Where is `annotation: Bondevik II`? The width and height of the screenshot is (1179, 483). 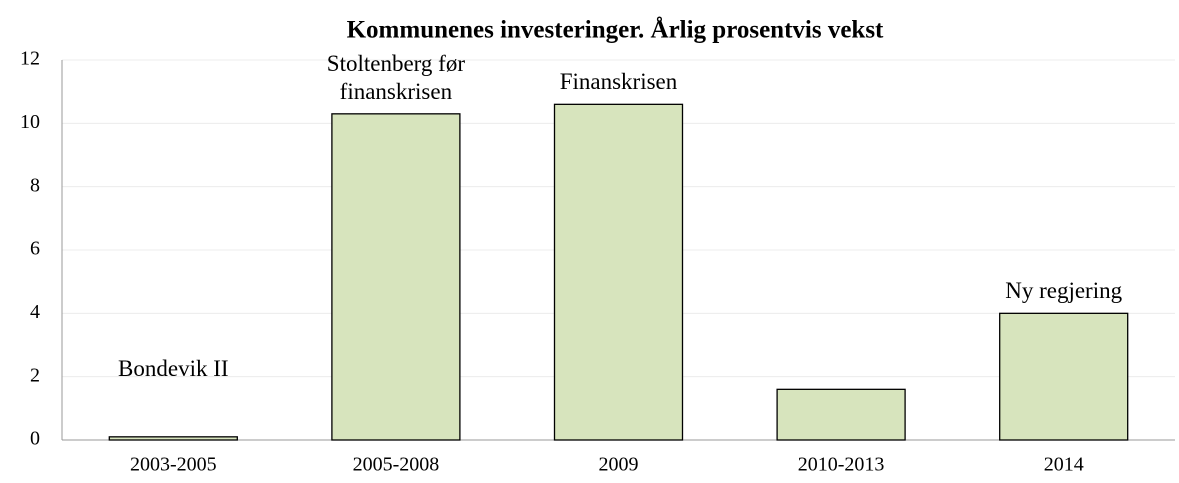 annotation: Bondevik II is located at coordinates (173, 368).